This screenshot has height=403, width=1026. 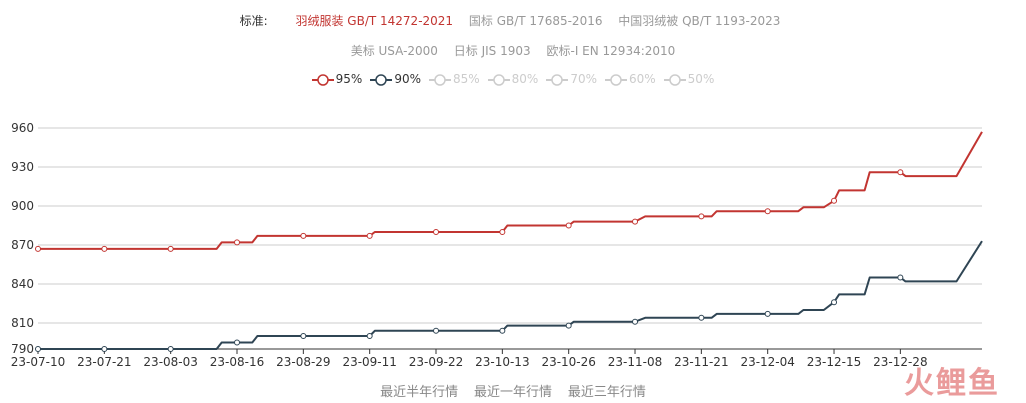 I want to click on standard-option-jis-1903: 日标 JIS 1903, so click(x=492, y=51).